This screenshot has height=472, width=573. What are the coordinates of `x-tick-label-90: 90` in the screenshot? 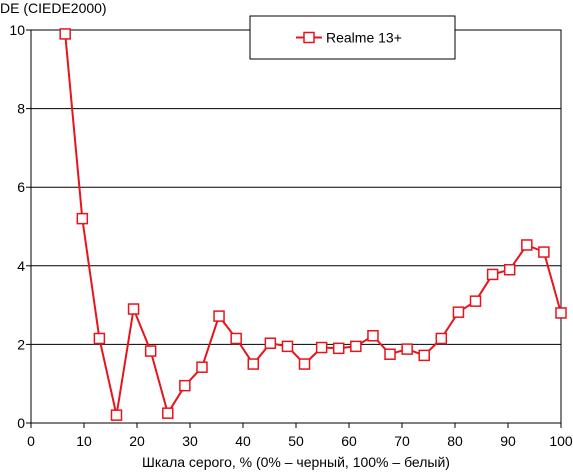 It's located at (508, 441).